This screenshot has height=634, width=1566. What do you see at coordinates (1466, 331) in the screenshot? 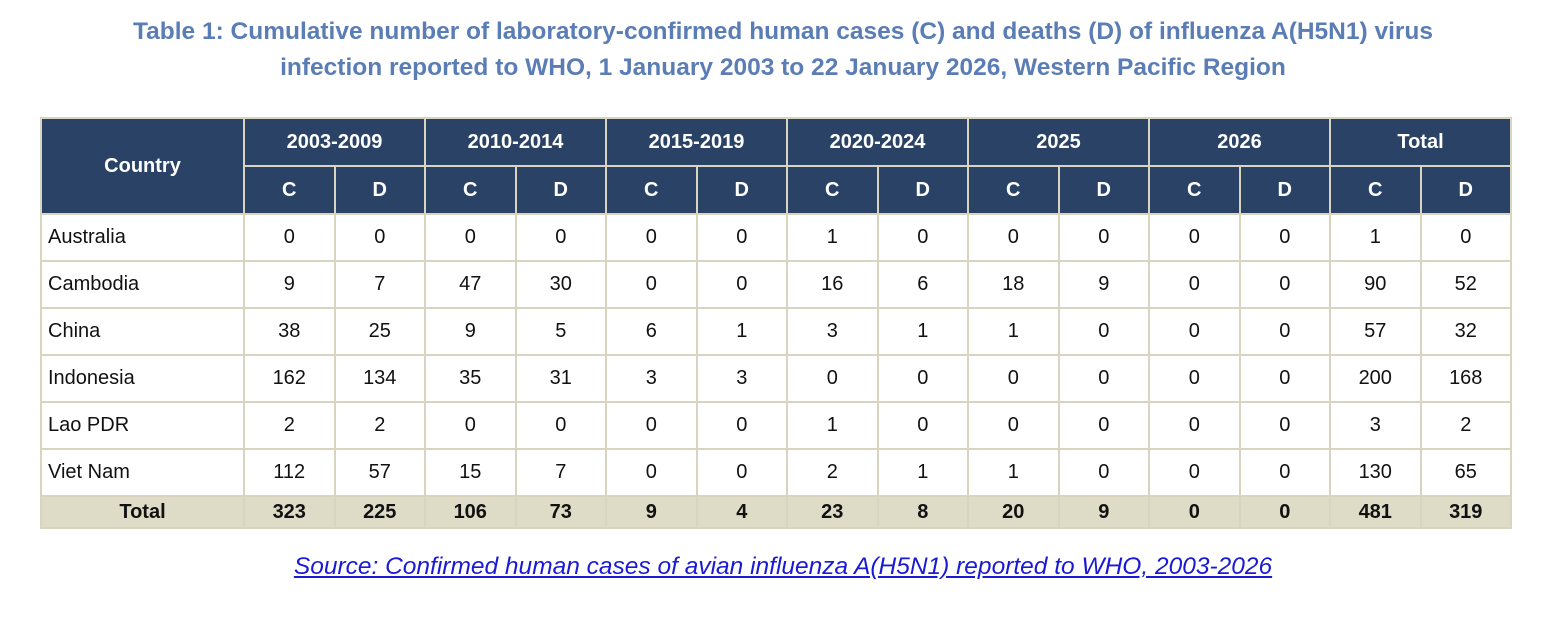
I see `deaths-cell: 32` at bounding box center [1466, 331].